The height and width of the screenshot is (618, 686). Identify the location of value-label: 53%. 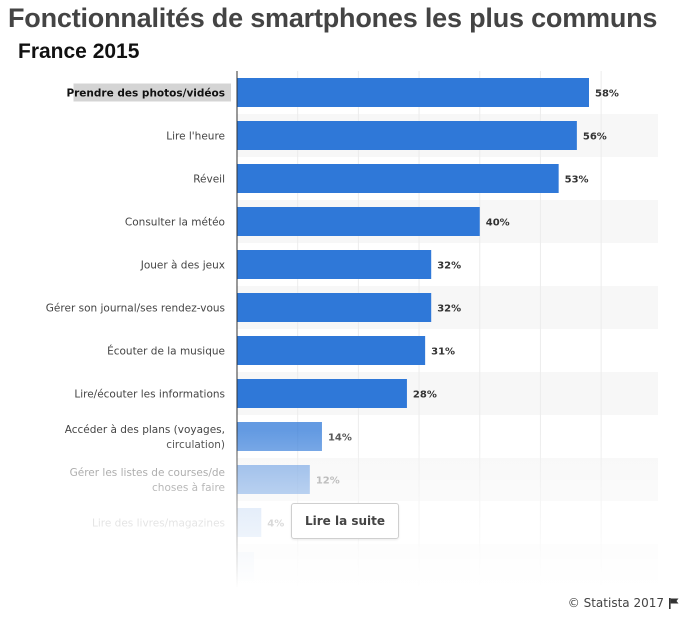
(577, 180).